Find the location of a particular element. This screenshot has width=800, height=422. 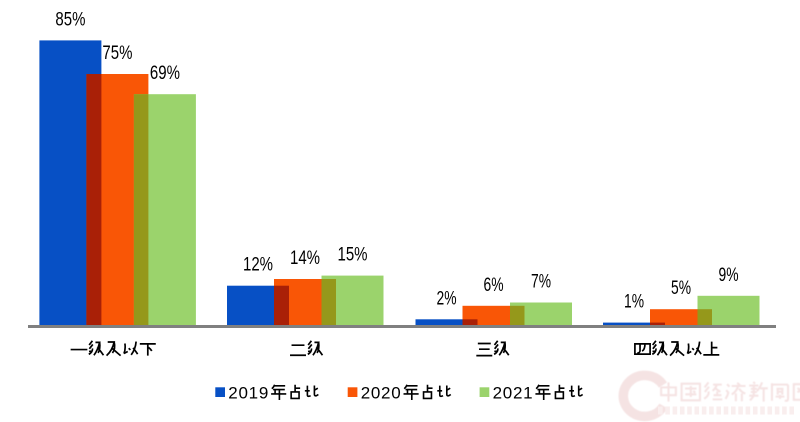

svg-text: 12% is located at coordinates (258, 265).